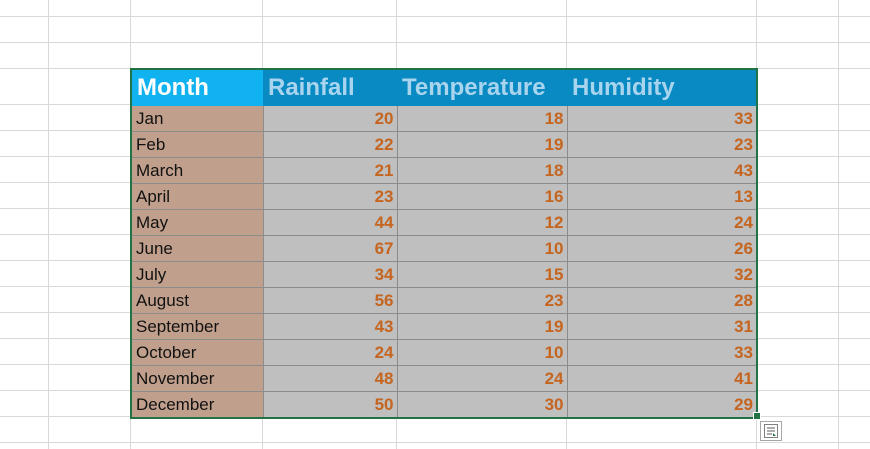 The height and width of the screenshot is (449, 870). I want to click on rainfall-cell: 43, so click(330, 326).